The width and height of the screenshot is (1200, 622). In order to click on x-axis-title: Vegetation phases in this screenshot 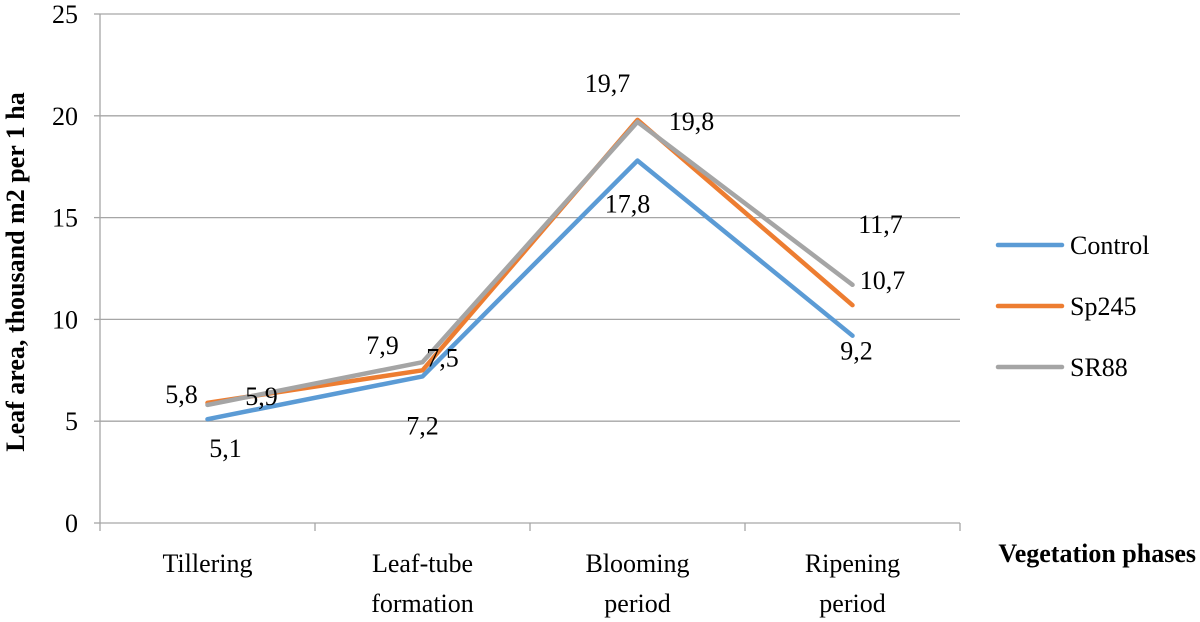, I will do `click(1097, 553)`.